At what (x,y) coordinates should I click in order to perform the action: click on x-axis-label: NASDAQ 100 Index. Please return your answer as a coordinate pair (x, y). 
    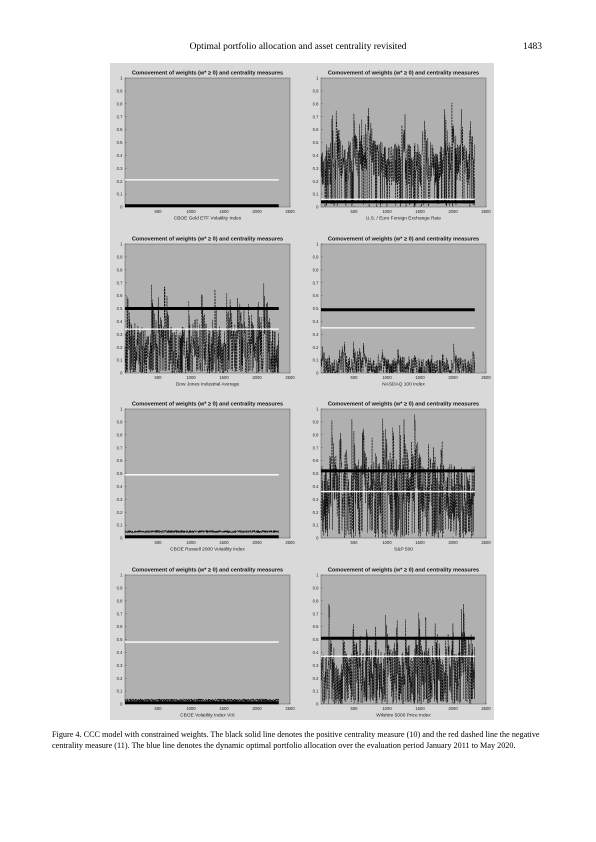
    Looking at the image, I should click on (403, 385).